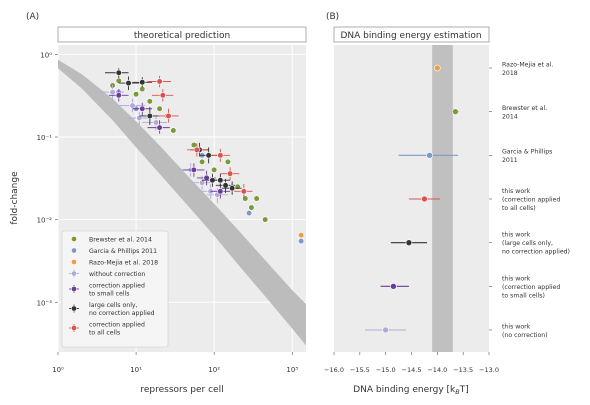 The height and width of the screenshot is (405, 590). What do you see at coordinates (117, 329) in the screenshot?
I see `legend-label-correction_all: correction applied to all cells` at bounding box center [117, 329].